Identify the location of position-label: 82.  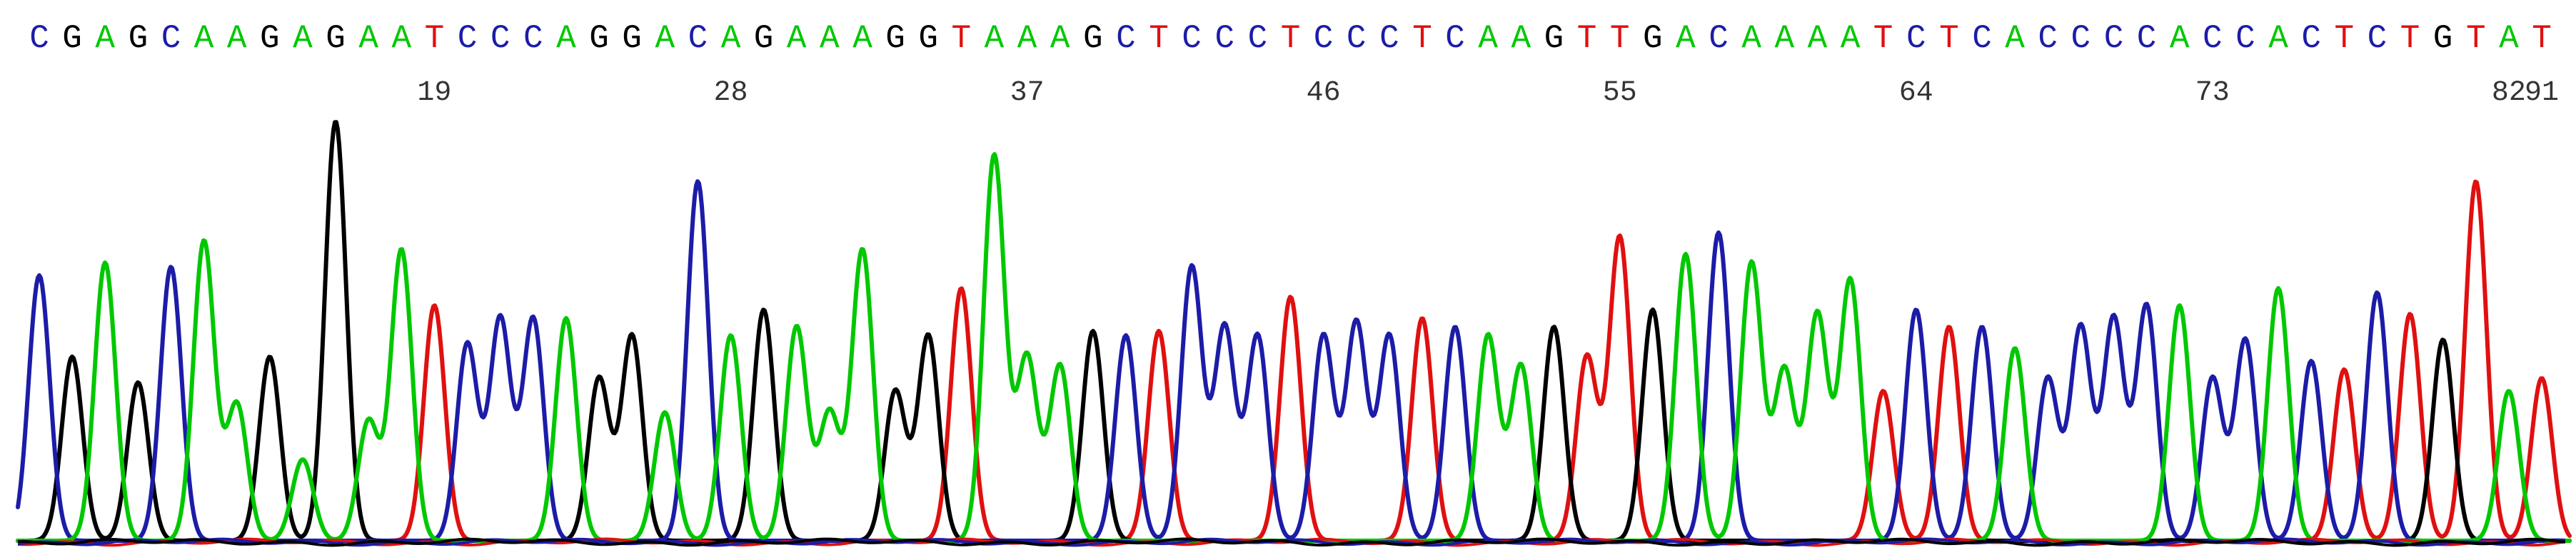
(2509, 93).